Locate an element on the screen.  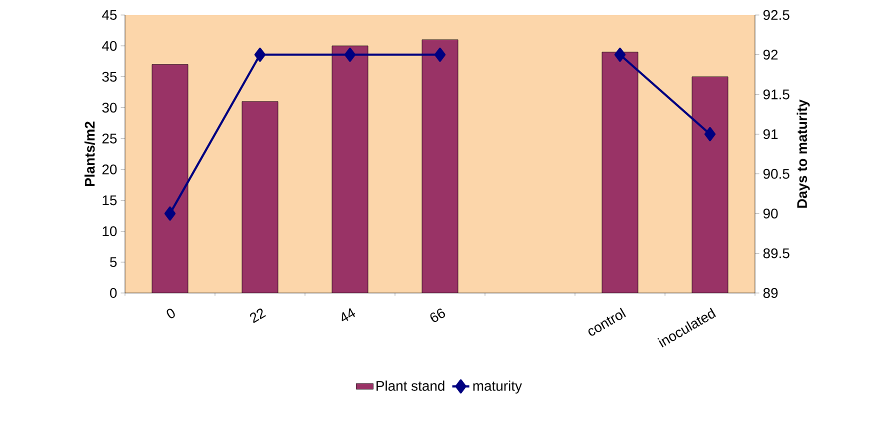
y-tick-label: 30 is located at coordinates (109, 107).